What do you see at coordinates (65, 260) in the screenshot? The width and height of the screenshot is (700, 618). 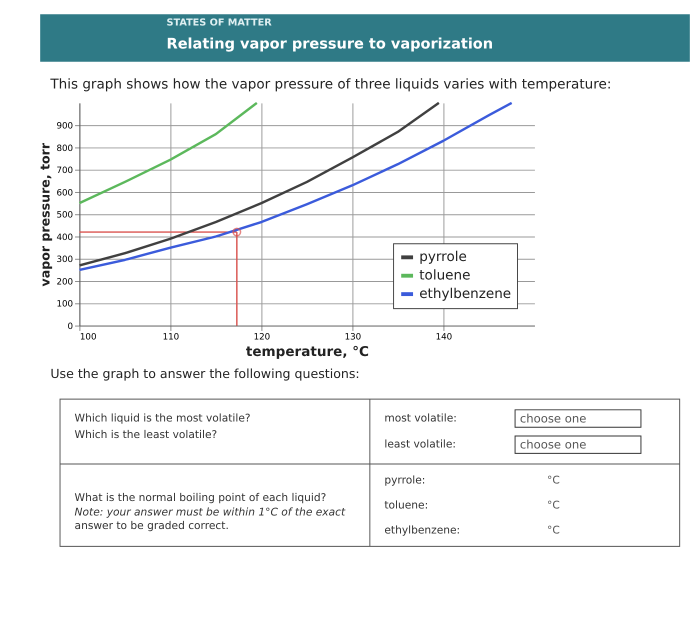 I see `y-tick-label: 300` at bounding box center [65, 260].